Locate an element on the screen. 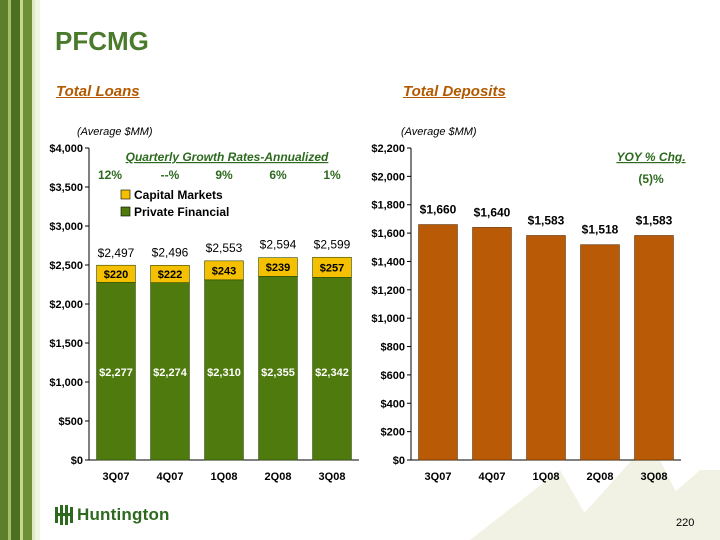  loans-y-tick-label: $4,000 is located at coordinates (66, 149).